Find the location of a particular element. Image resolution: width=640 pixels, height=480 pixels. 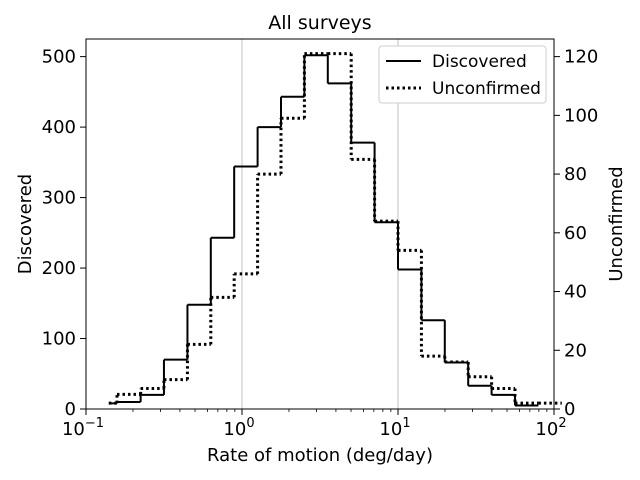

left-tick-label-5: 500 is located at coordinates (59, 57).